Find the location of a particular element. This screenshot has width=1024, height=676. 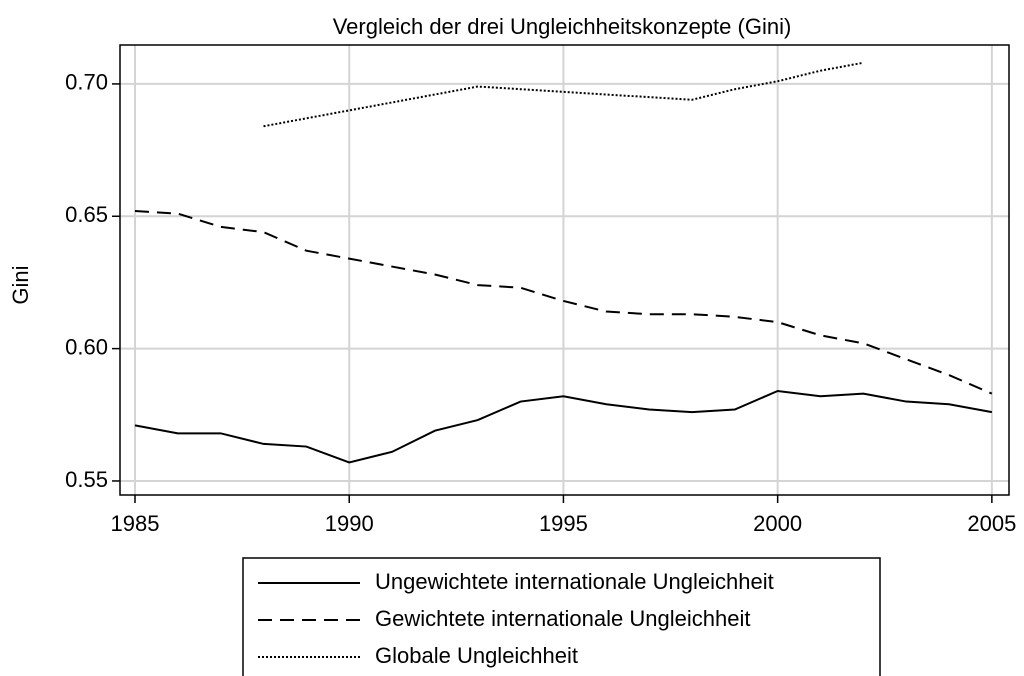

legend-label: Gewichtete internationale Ungleichheit is located at coordinates (562, 618).